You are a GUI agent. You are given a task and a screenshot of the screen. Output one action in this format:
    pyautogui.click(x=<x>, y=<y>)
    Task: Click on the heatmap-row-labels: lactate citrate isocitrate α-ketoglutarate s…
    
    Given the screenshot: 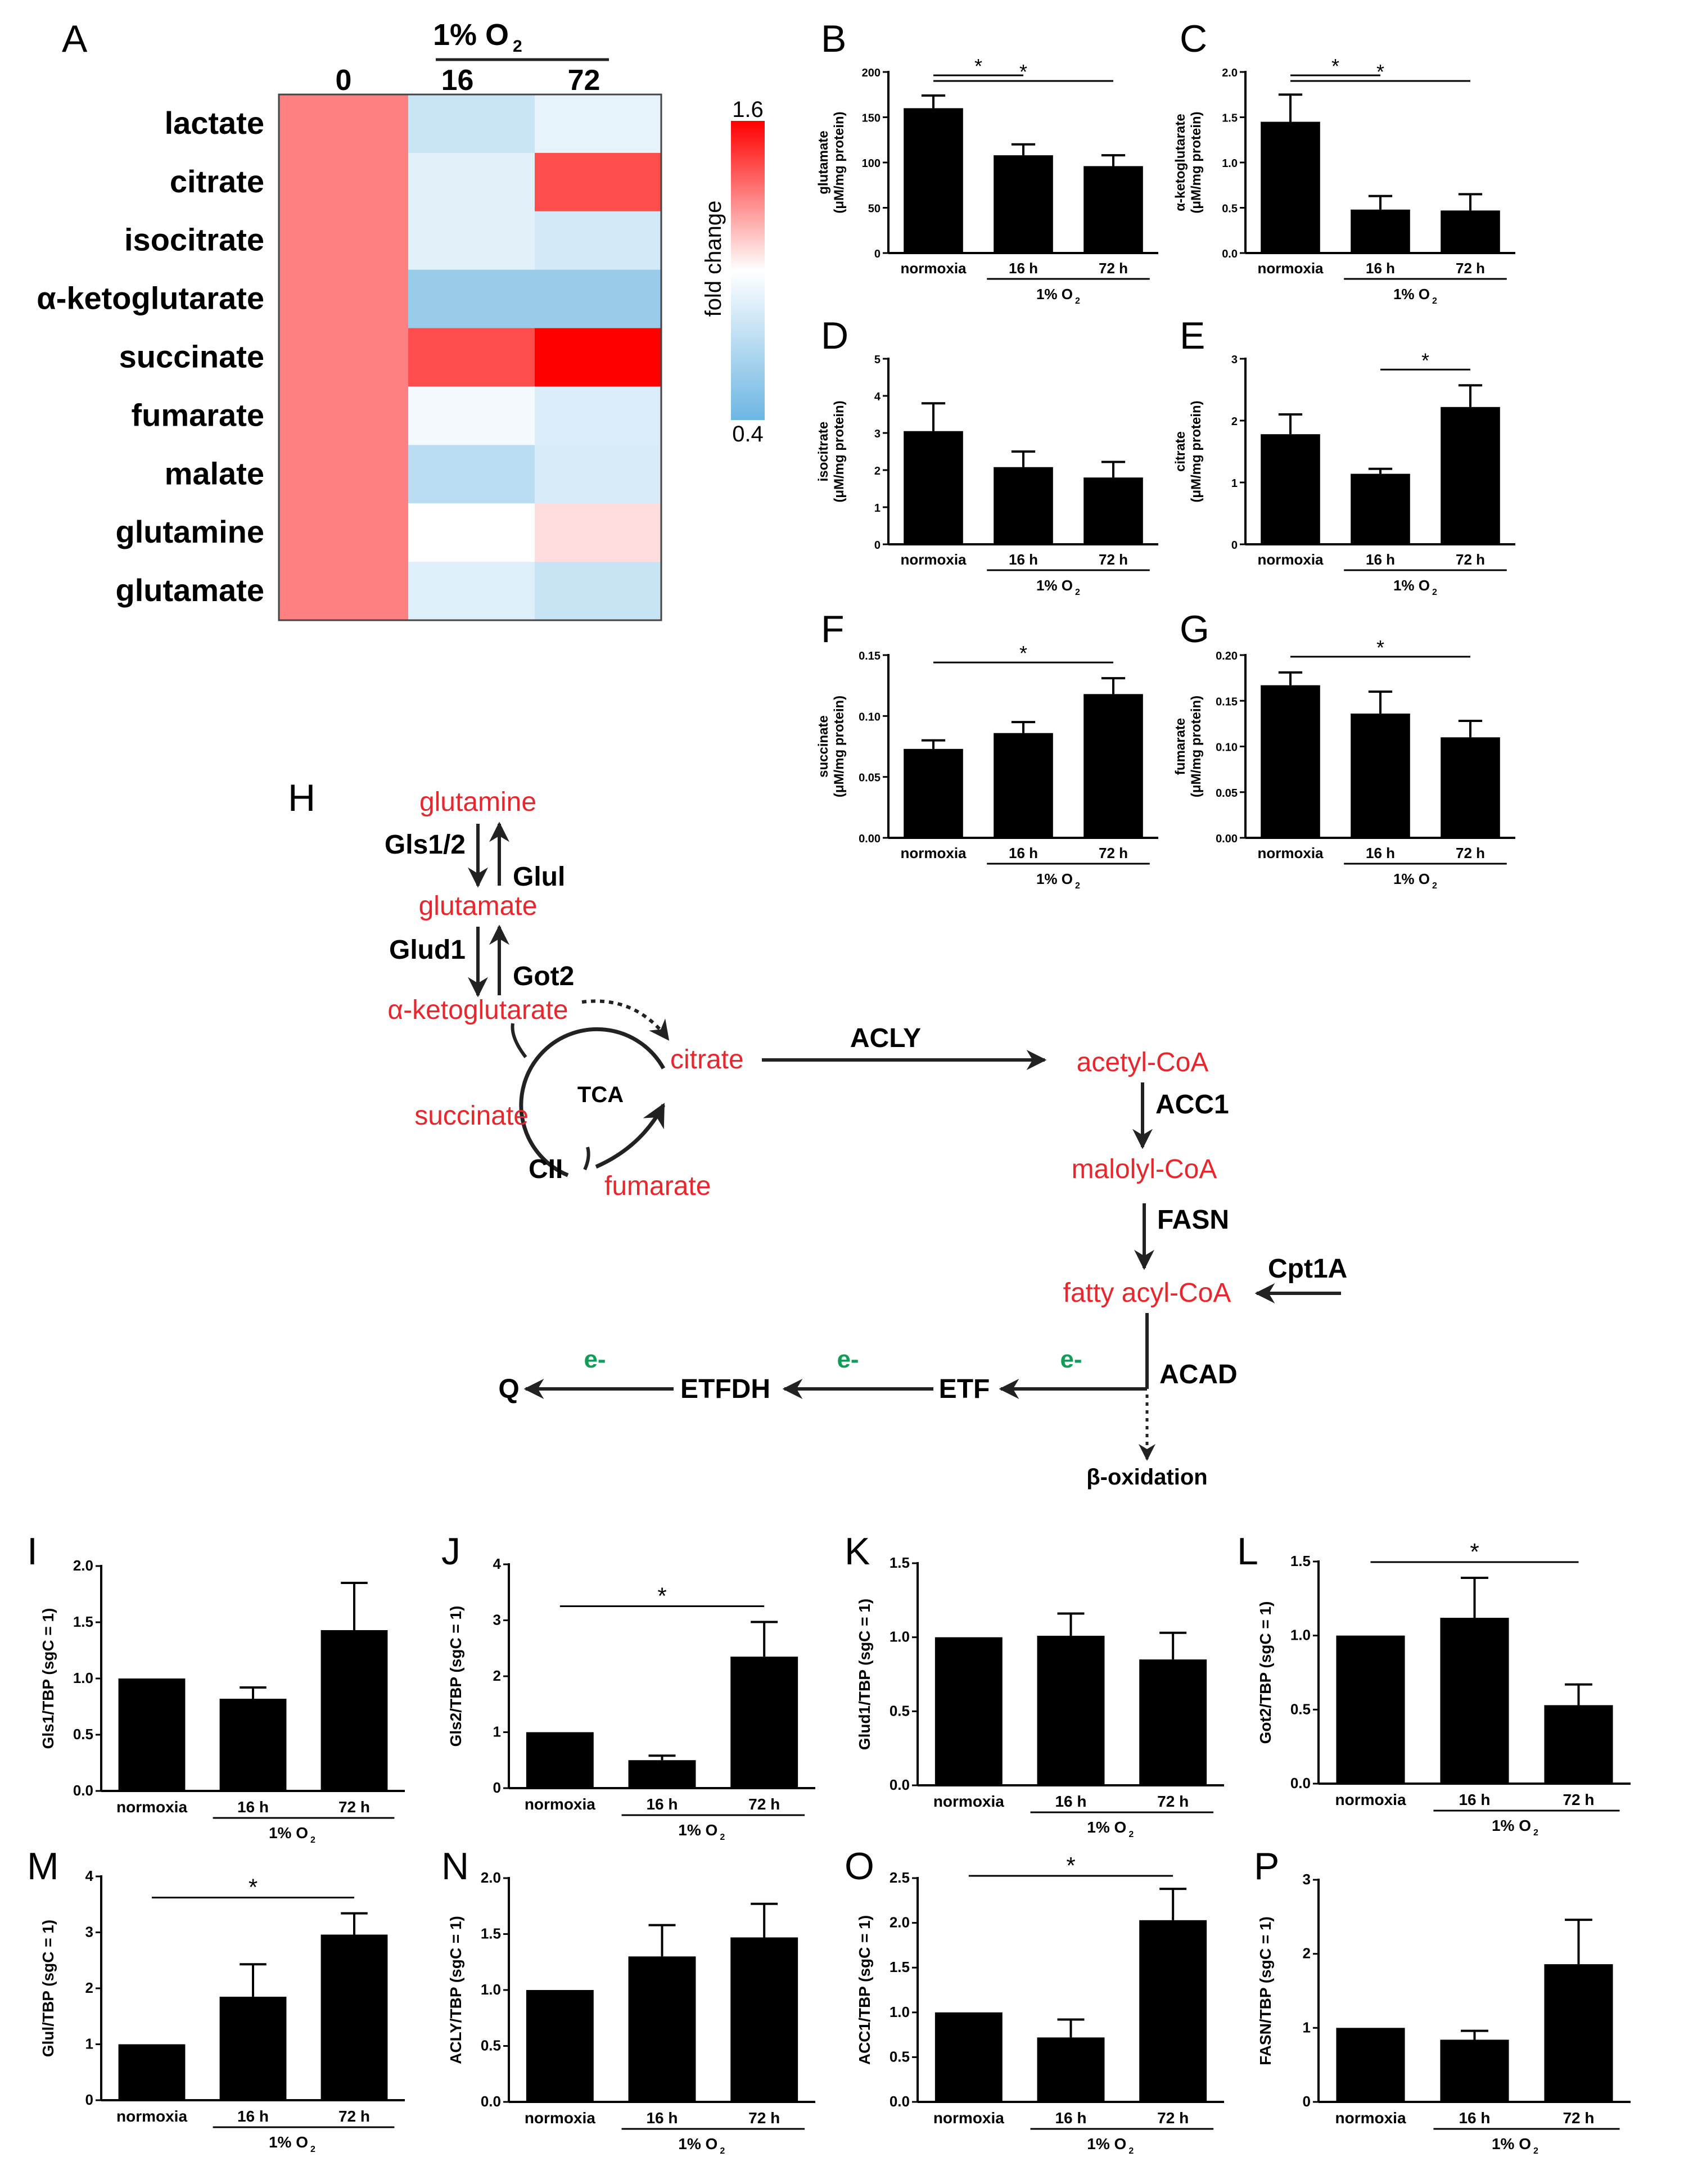 What is the action you would take?
    pyautogui.click(x=150, y=356)
    